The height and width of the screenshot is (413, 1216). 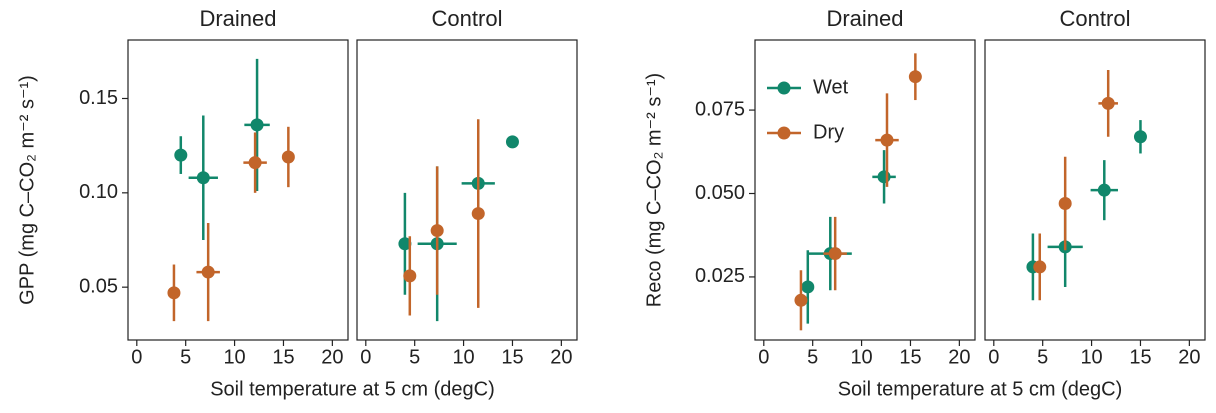 I want to click on y-tick-label: 0.025, so click(x=720, y=276).